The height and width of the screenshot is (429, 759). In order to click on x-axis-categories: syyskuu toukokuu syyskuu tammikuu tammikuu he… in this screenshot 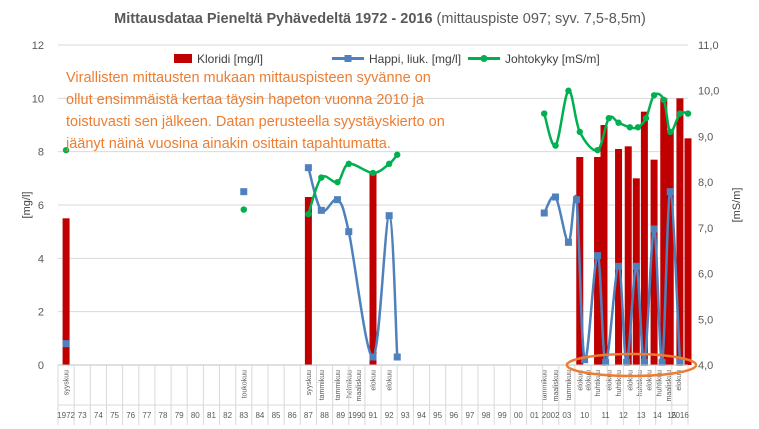, I will do `click(373, 386)`.